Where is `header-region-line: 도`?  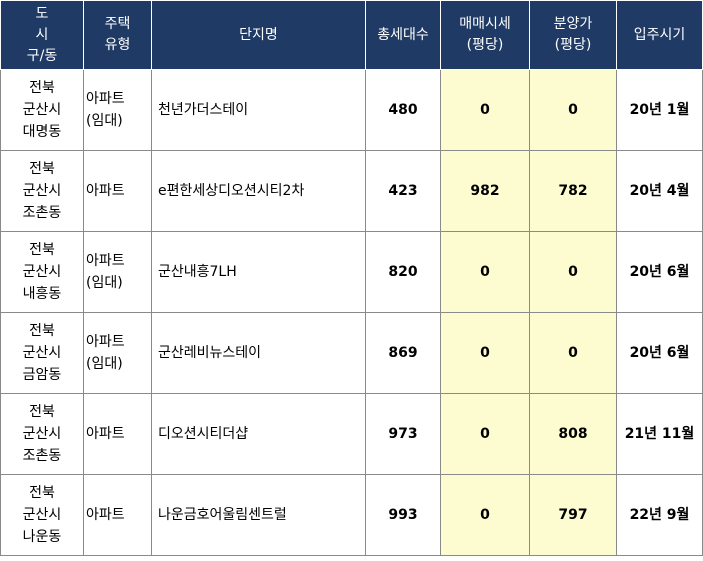
header-region-line: 도 is located at coordinates (42, 13).